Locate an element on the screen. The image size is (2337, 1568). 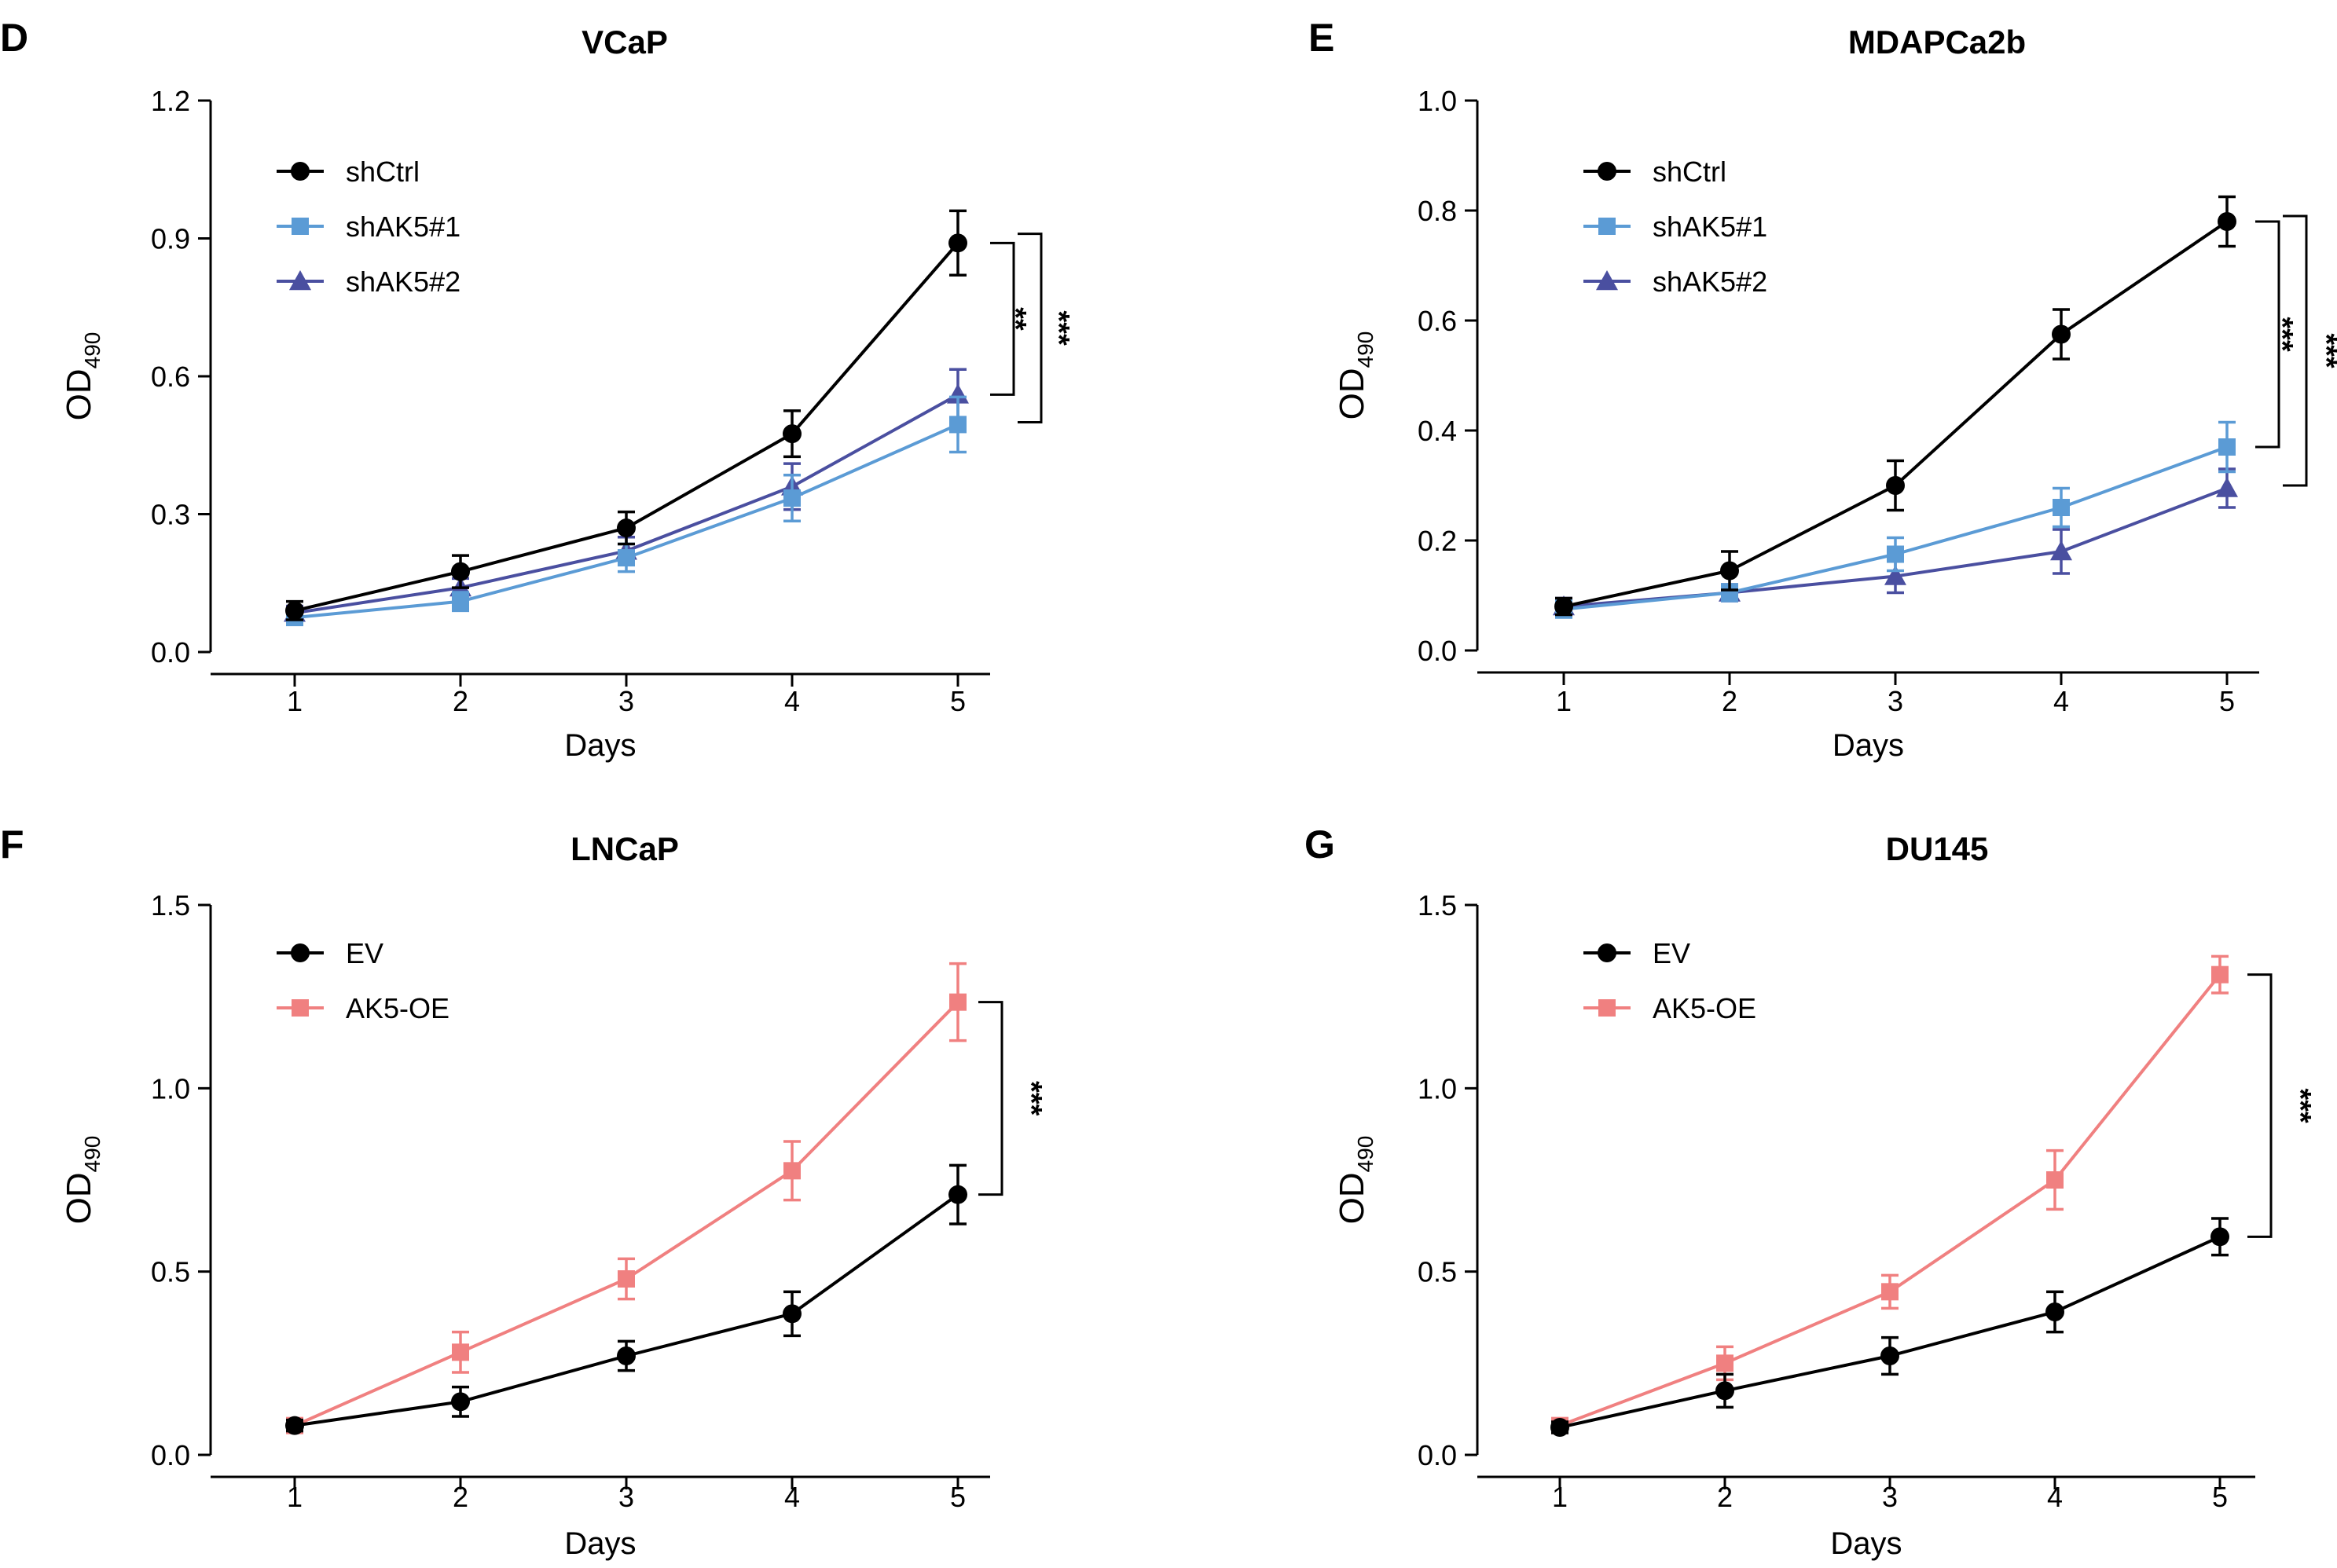
series-ev is located at coordinates (1890, 1327).